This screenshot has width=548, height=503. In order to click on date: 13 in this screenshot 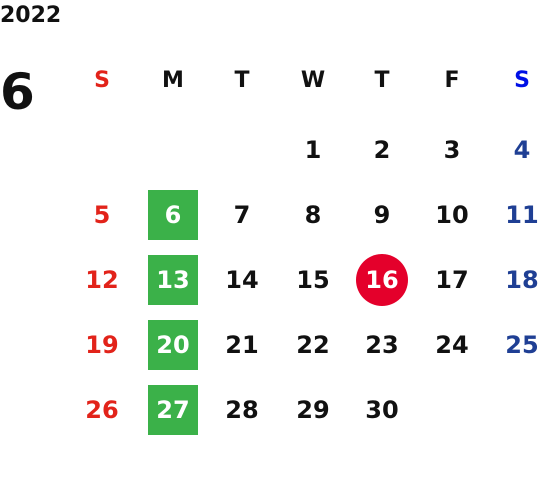, I will do `click(173, 280)`.